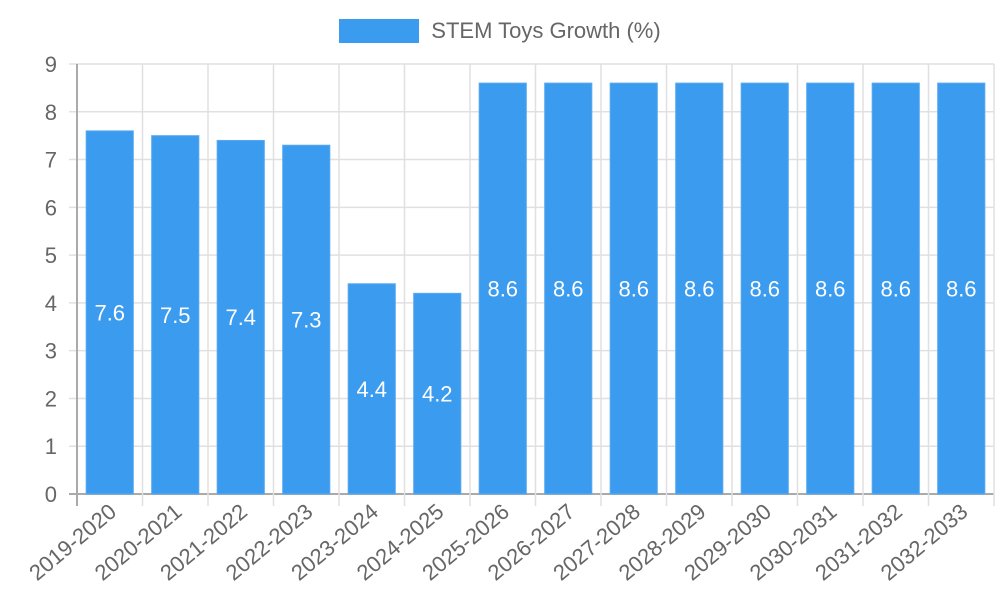 Image resolution: width=1000 pixels, height=600 pixels. I want to click on y-tick-label: 9, so click(51, 64).